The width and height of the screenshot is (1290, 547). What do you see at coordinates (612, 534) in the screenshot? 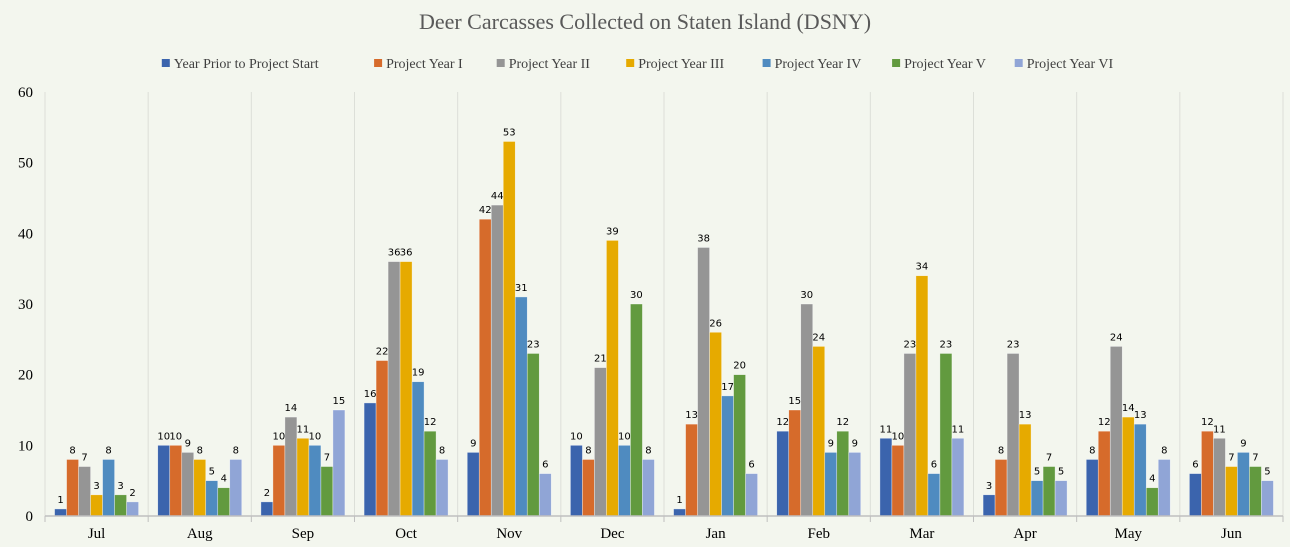
I see `x-tick-label: Dec` at bounding box center [612, 534].